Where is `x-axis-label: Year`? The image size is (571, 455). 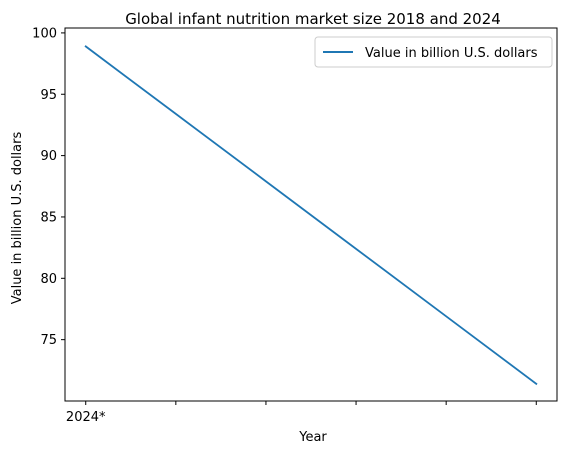 x-axis-label: Year is located at coordinates (312, 437).